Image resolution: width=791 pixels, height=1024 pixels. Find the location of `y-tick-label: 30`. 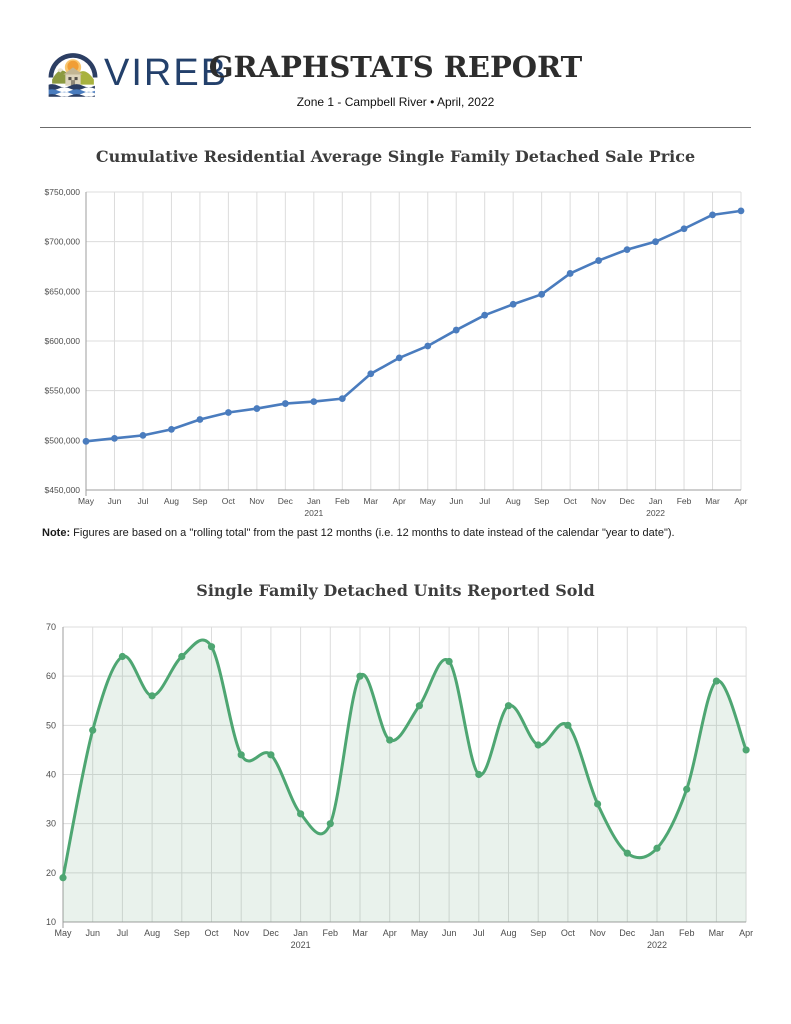

y-tick-label: 30 is located at coordinates (51, 824).